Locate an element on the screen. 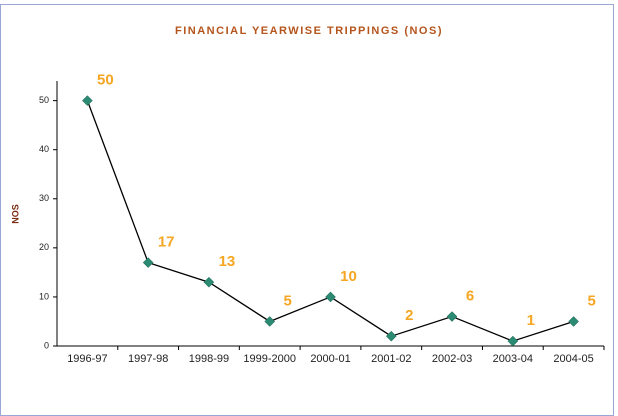  y-axis-label: NOS is located at coordinates (15, 214).